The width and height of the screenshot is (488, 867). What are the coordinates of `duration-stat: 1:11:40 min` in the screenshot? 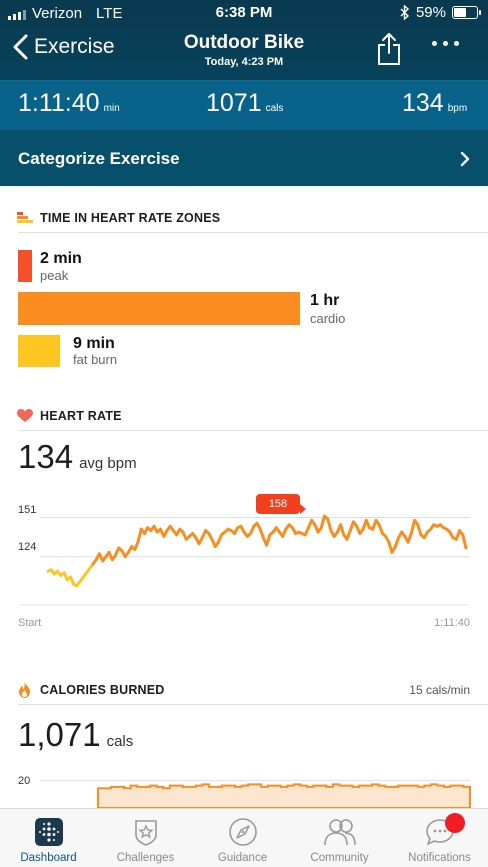 It's located at (69, 103).